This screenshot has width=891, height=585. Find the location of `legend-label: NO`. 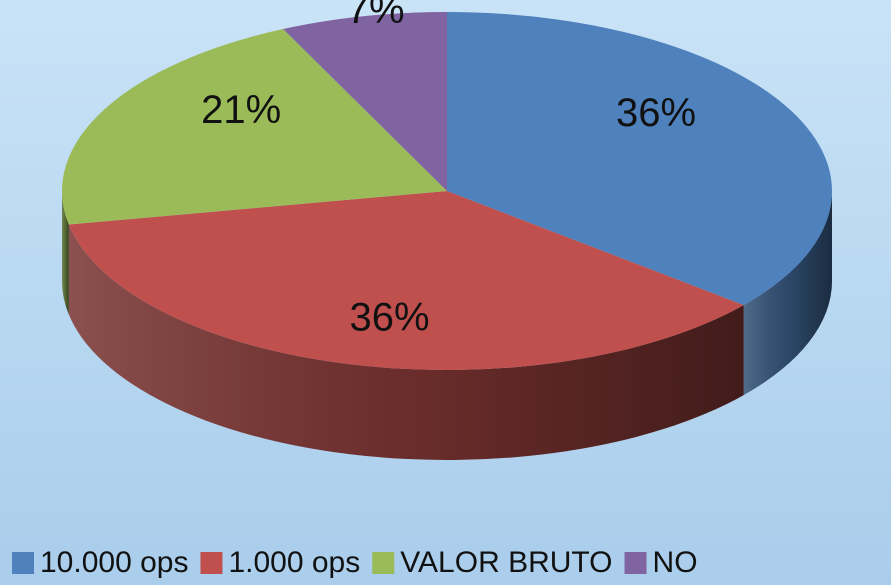

legend-label: NO is located at coordinates (675, 562).